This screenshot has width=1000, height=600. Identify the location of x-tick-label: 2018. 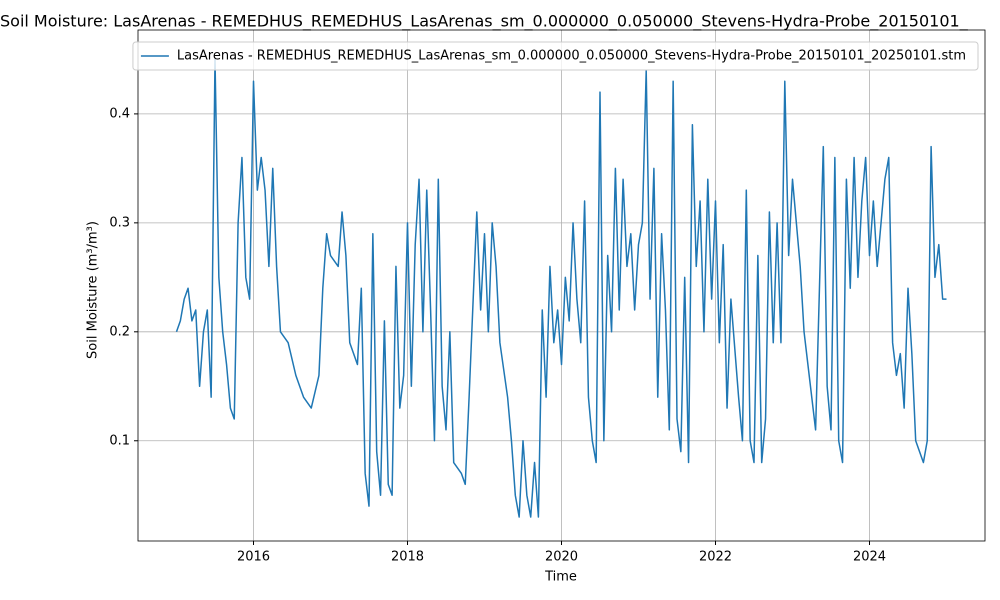
(407, 557).